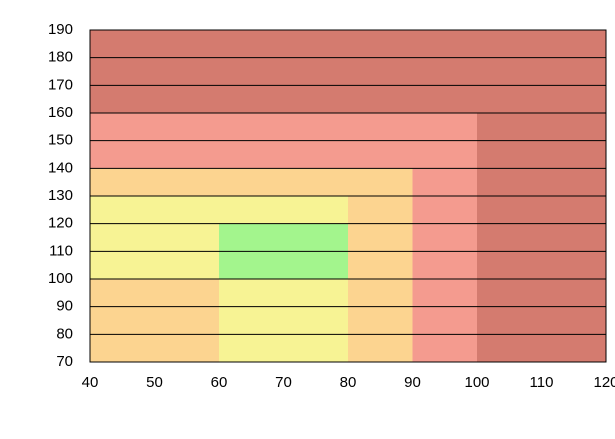 This screenshot has width=615, height=439. Describe the element at coordinates (219, 382) in the screenshot. I see `x-tick-label: 60` at that location.